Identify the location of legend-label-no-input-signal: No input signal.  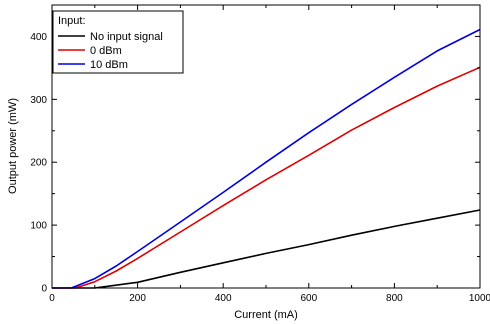
(126, 37).